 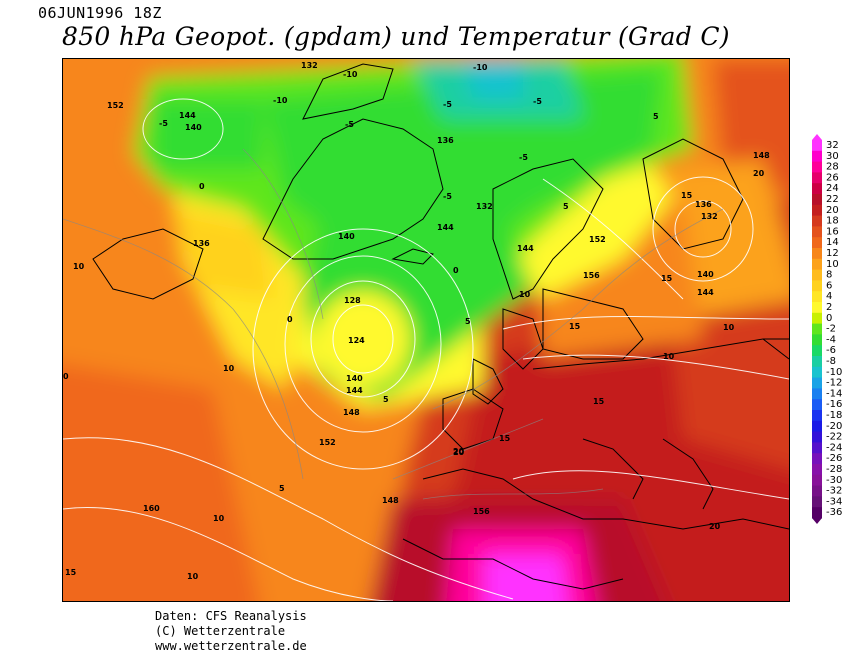 I want to click on legend-label: 22, so click(x=832, y=199).